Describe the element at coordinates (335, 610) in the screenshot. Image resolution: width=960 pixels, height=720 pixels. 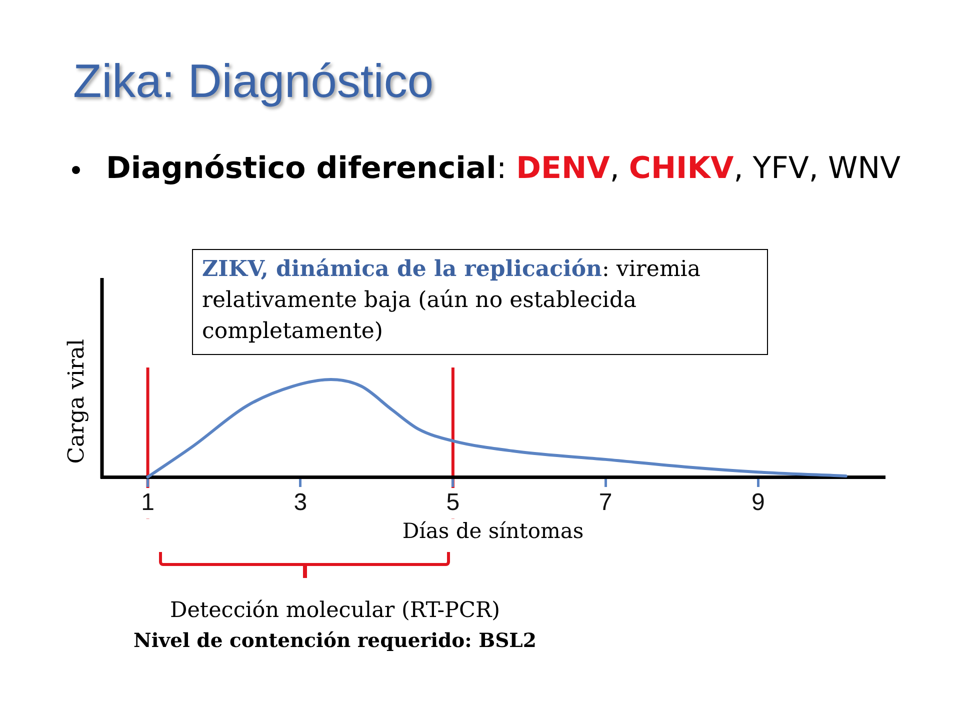
I see `text: Detección molecular (RT-PCR)` at that location.